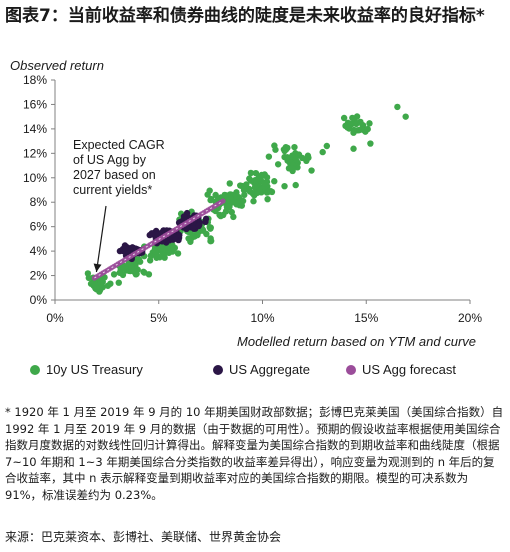 This screenshot has width=510, height=552. I want to click on chart-title: 图表7：当前收益率和债券曲线的陡度是未来收益率的良好指标*, so click(245, 16).